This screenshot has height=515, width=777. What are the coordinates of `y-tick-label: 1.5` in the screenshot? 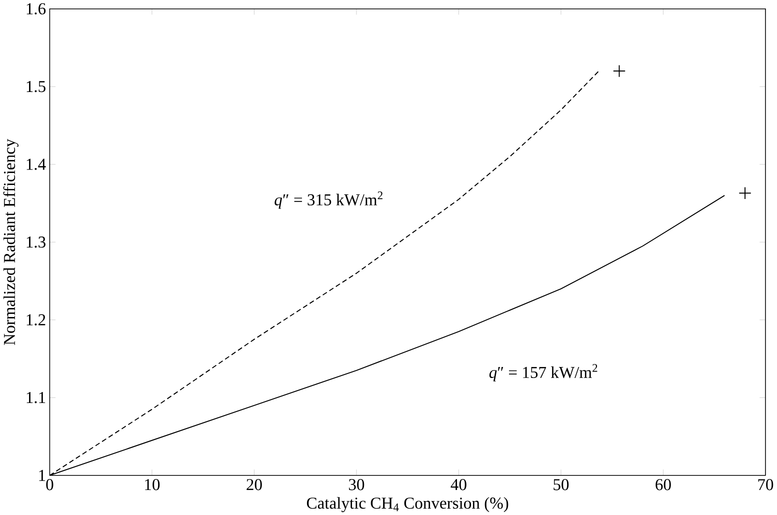 It's located at (36, 86).